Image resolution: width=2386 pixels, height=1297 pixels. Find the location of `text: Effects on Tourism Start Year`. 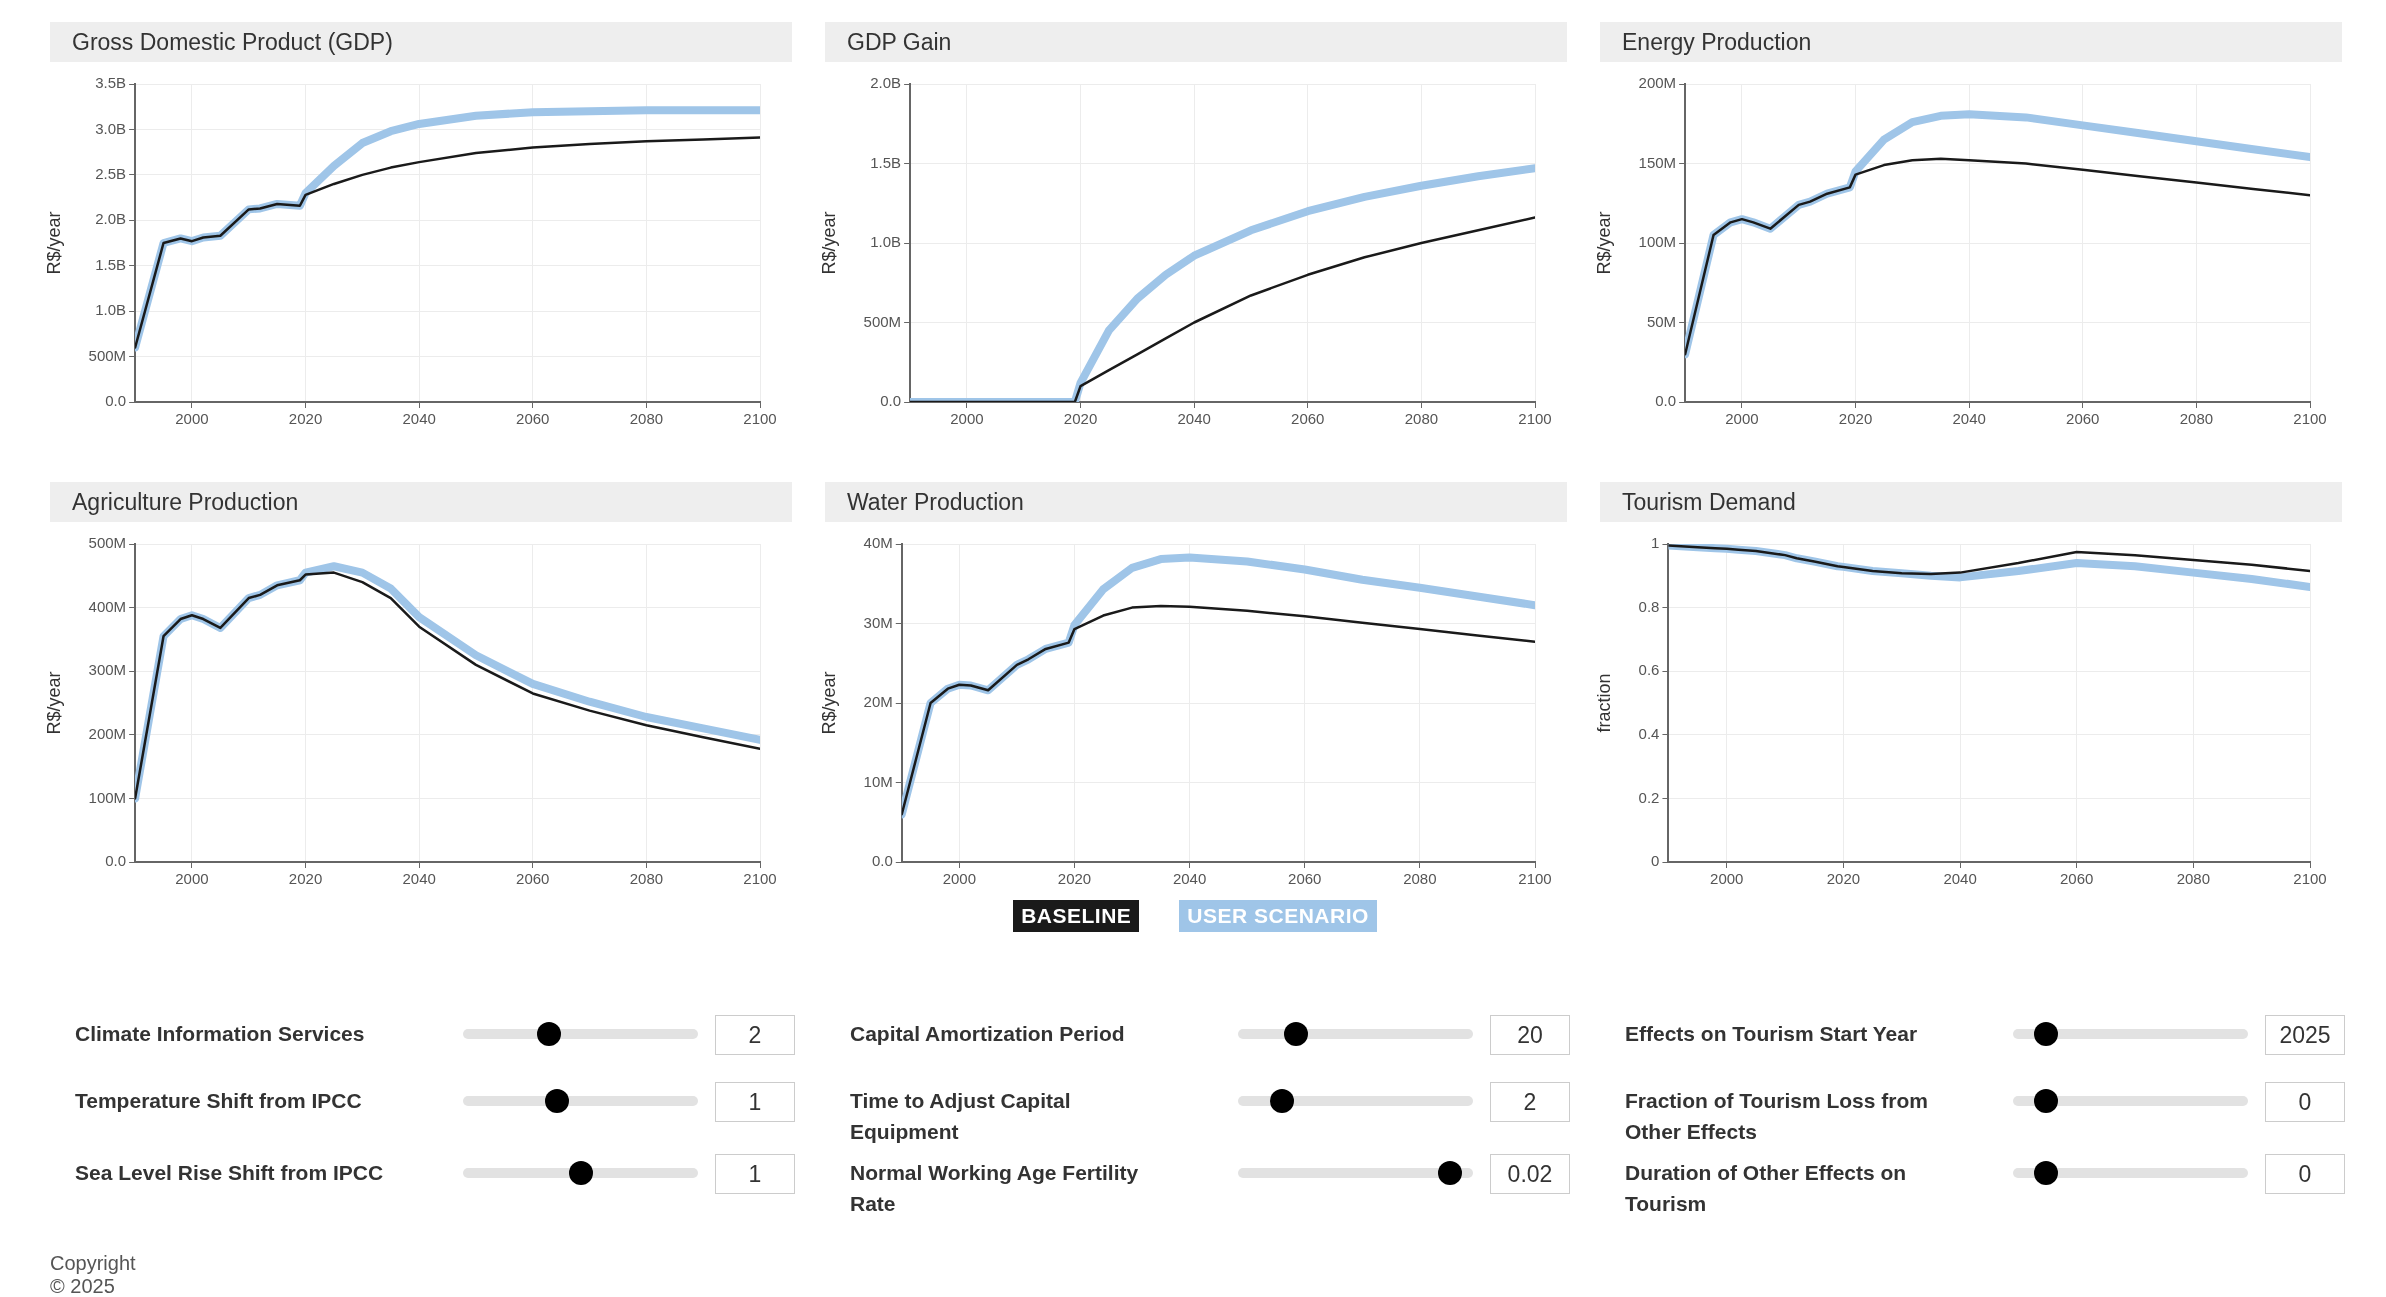

text: Effects on Tourism Start Year is located at coordinates (1772, 1034).